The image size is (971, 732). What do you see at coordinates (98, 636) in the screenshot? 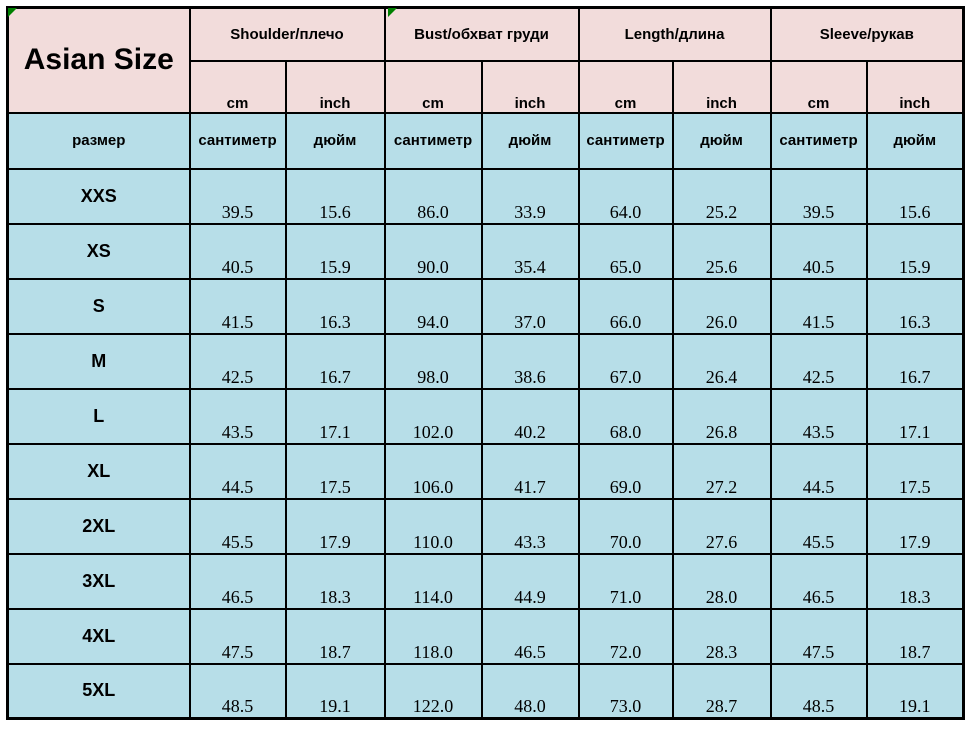
I see `size-label: 4XL` at bounding box center [98, 636].